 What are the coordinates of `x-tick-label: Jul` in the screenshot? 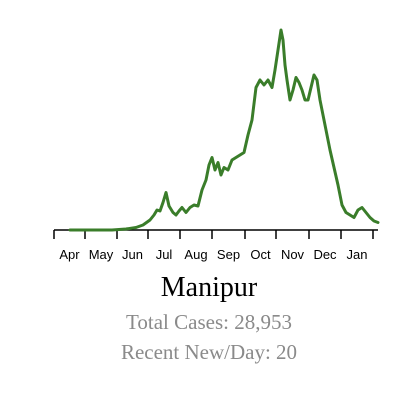 It's located at (164, 254).